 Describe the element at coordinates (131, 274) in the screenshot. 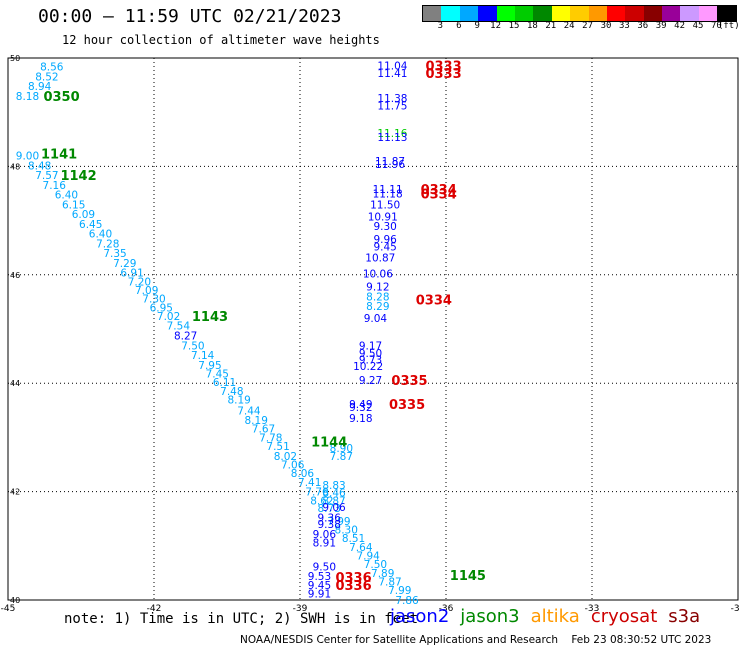

I see `wave-height-label: 6.91` at that location.